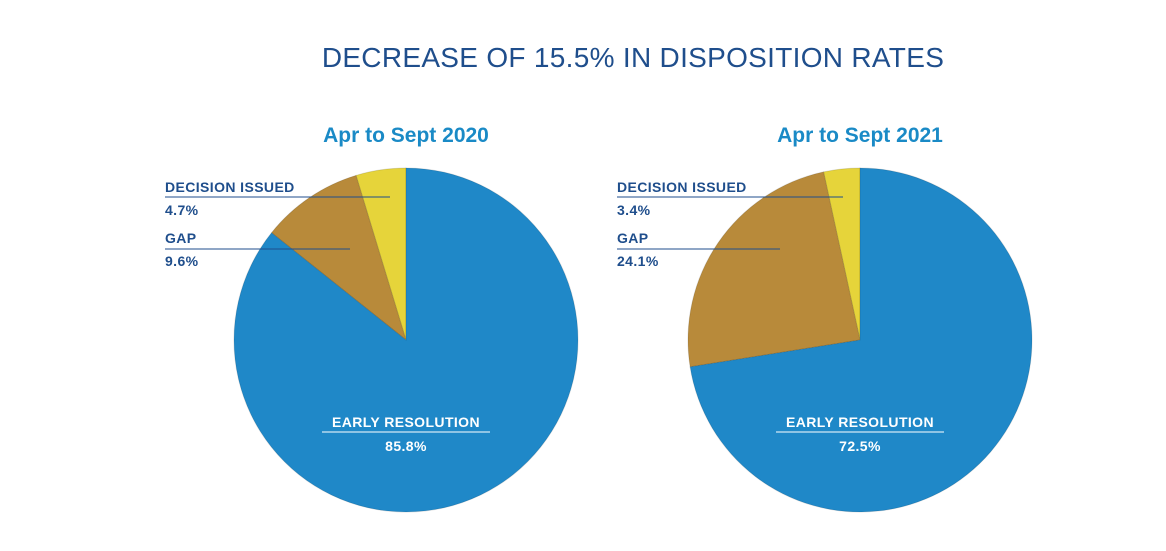 This screenshot has width=1166, height=551. Describe the element at coordinates (182, 210) in the screenshot. I see `slice-value-decision-issued: 4.7%` at that location.